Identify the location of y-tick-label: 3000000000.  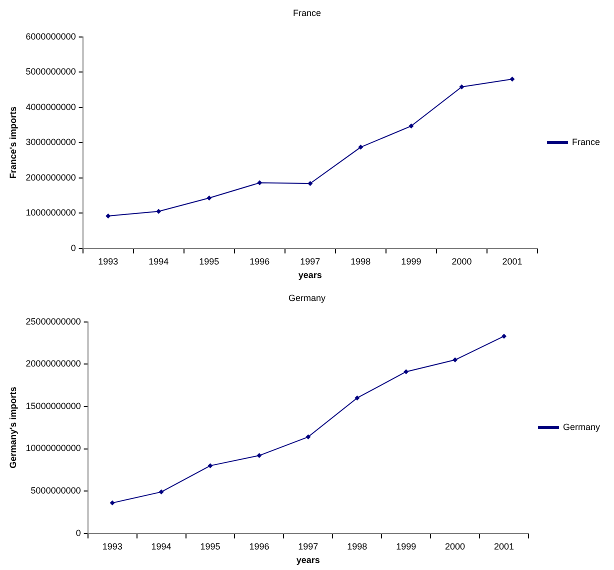
(51, 142).